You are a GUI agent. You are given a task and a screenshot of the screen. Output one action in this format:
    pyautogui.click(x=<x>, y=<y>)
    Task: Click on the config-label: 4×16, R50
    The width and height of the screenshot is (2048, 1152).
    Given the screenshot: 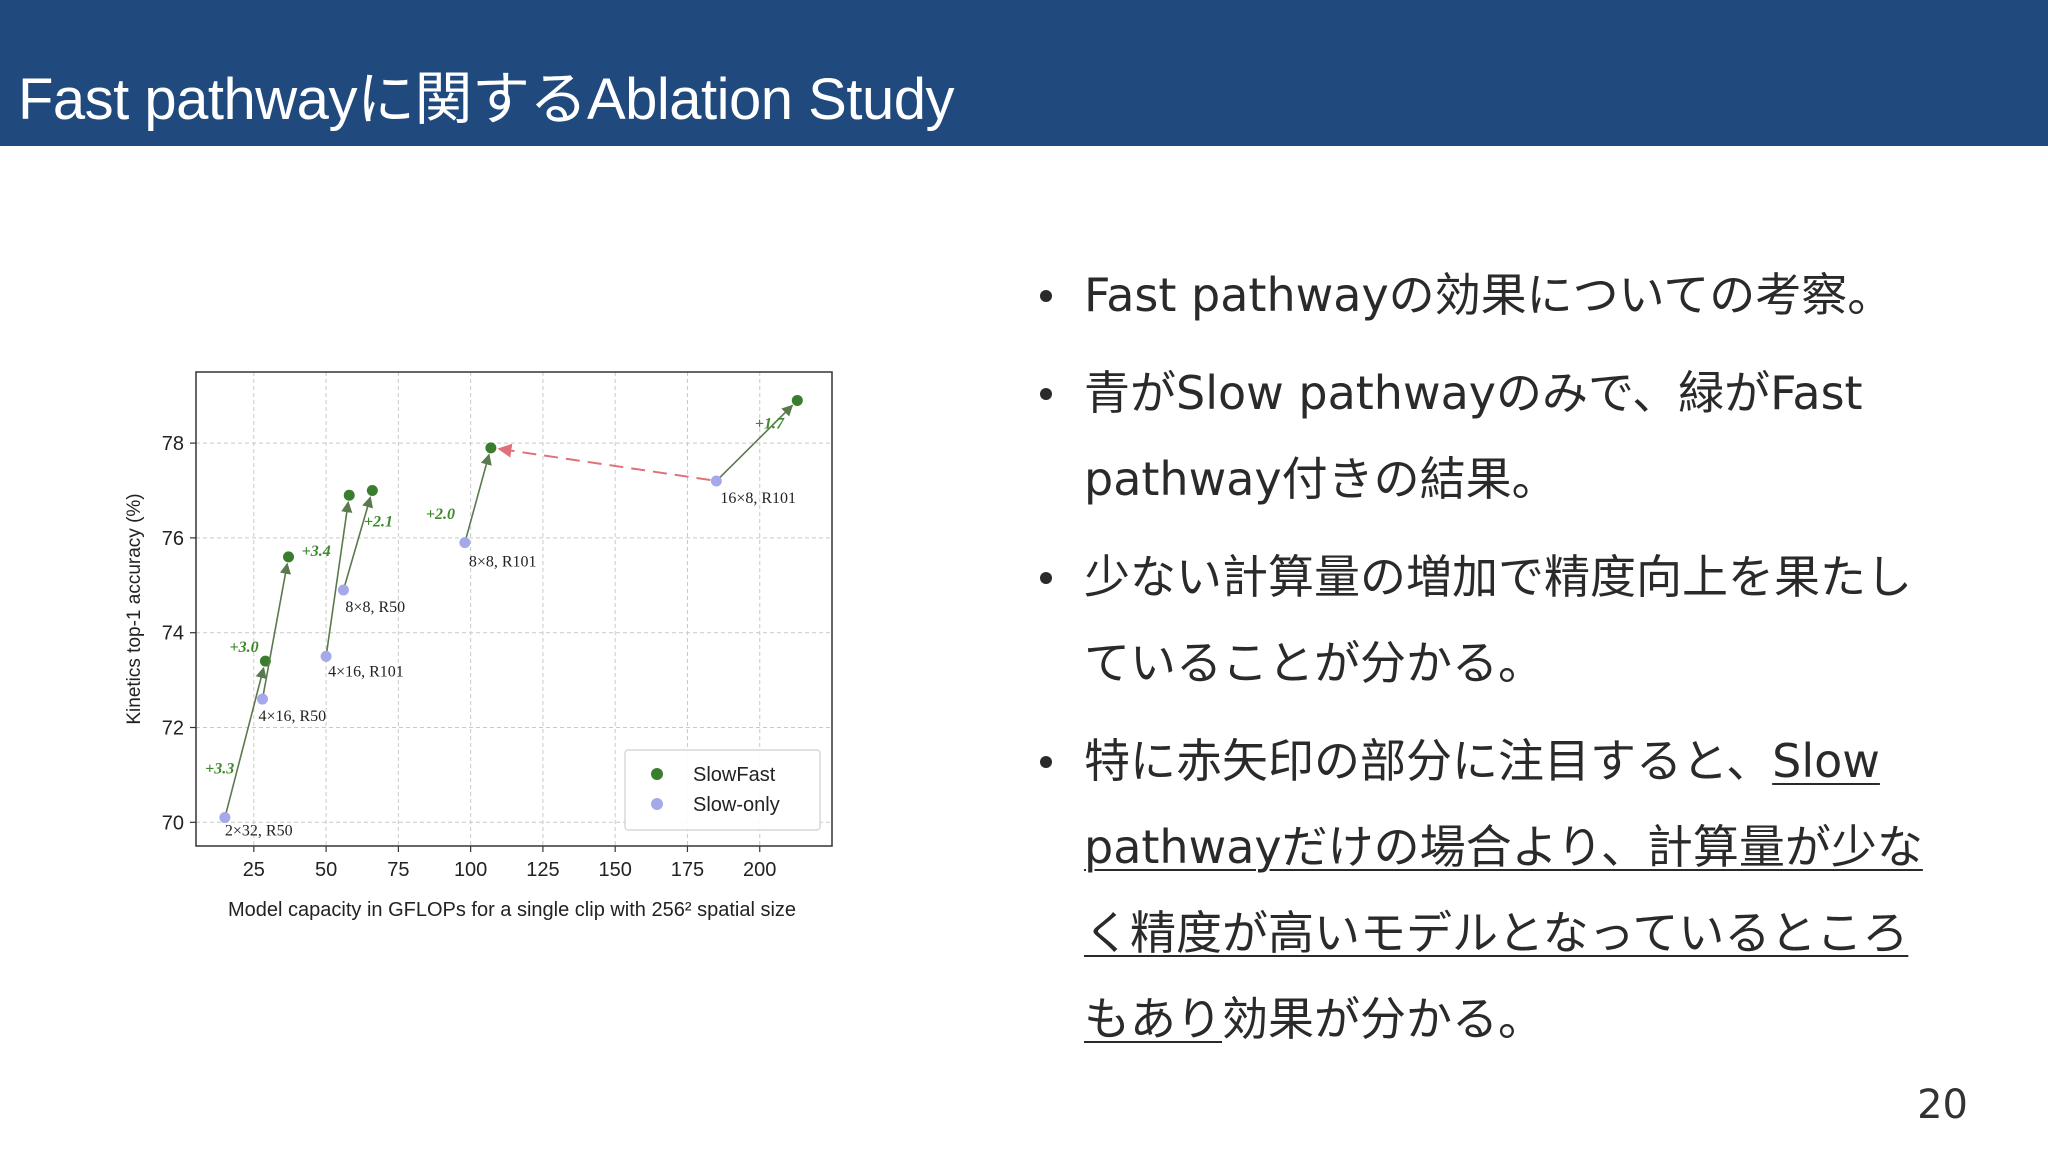 What is the action you would take?
    pyautogui.click(x=292, y=716)
    